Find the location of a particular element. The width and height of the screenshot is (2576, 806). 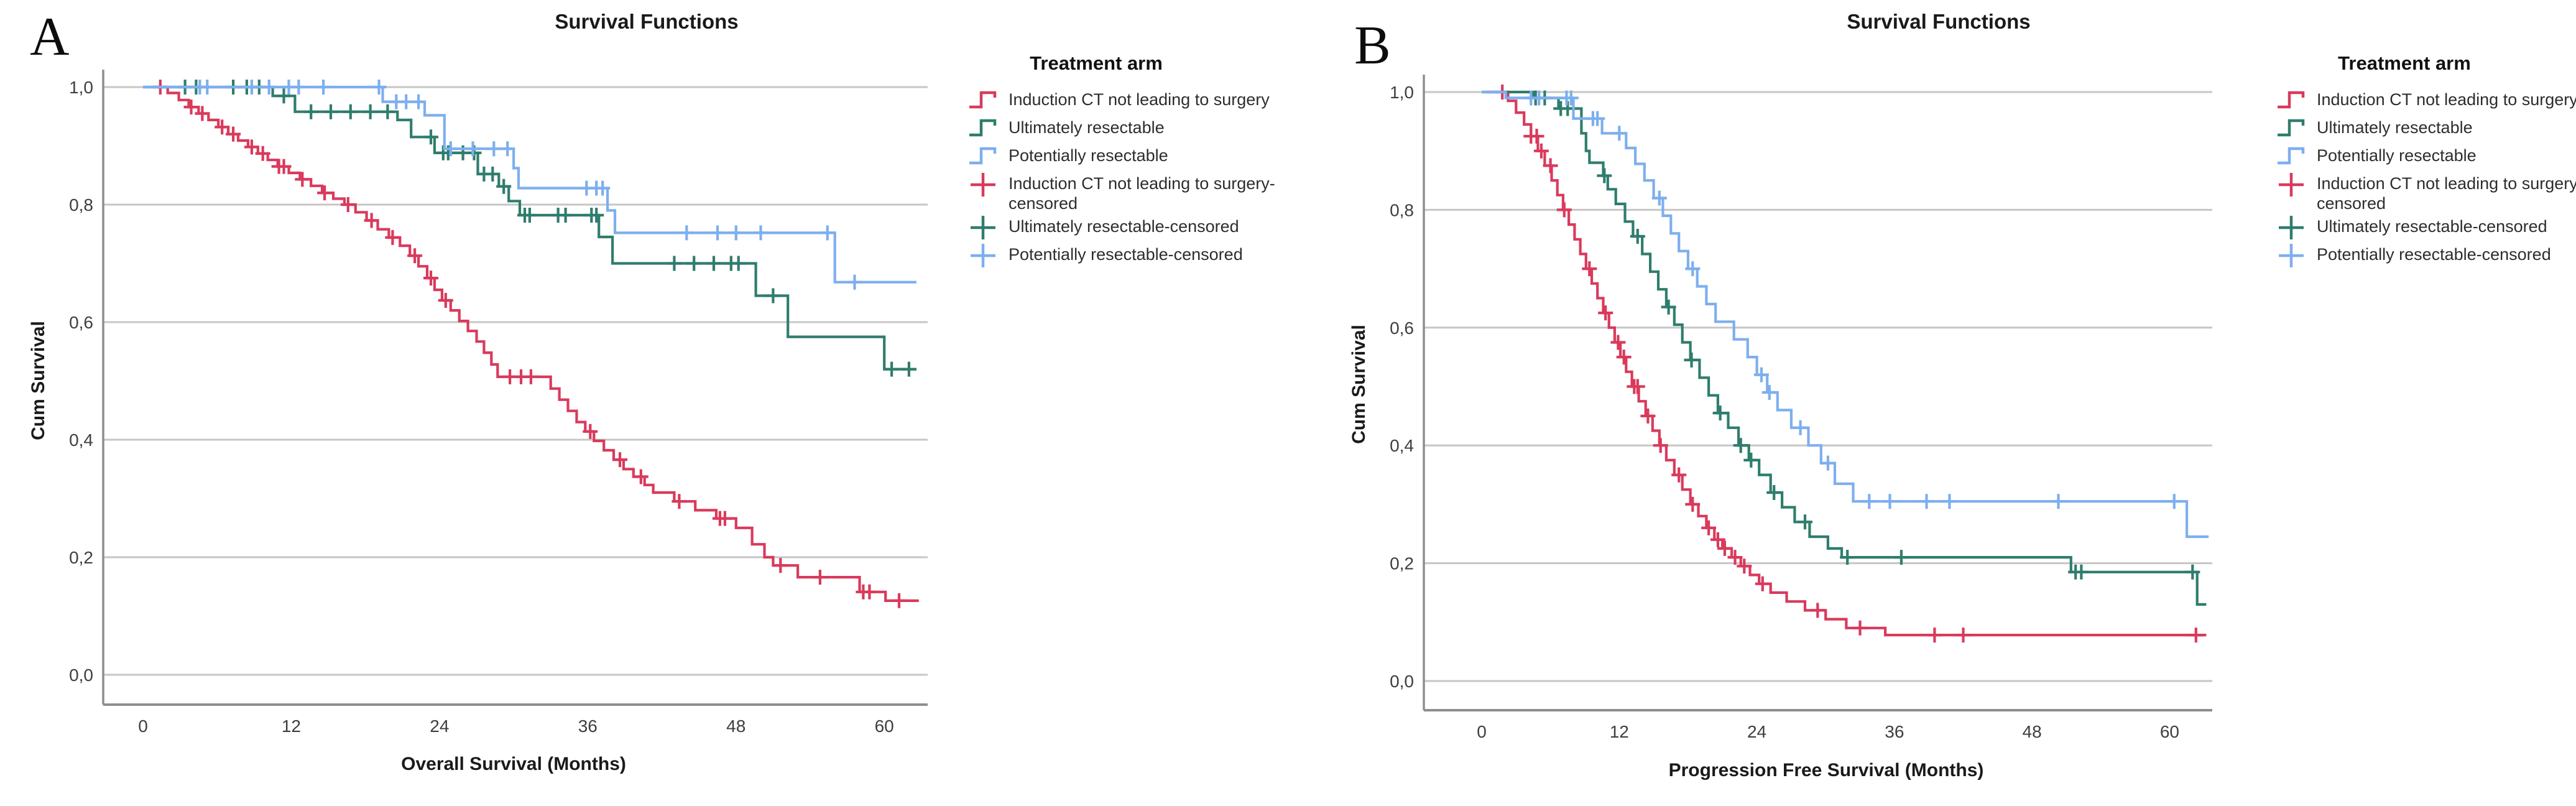

chart-a-x-axis-label: Overall Survival (Months) is located at coordinates (513, 764).